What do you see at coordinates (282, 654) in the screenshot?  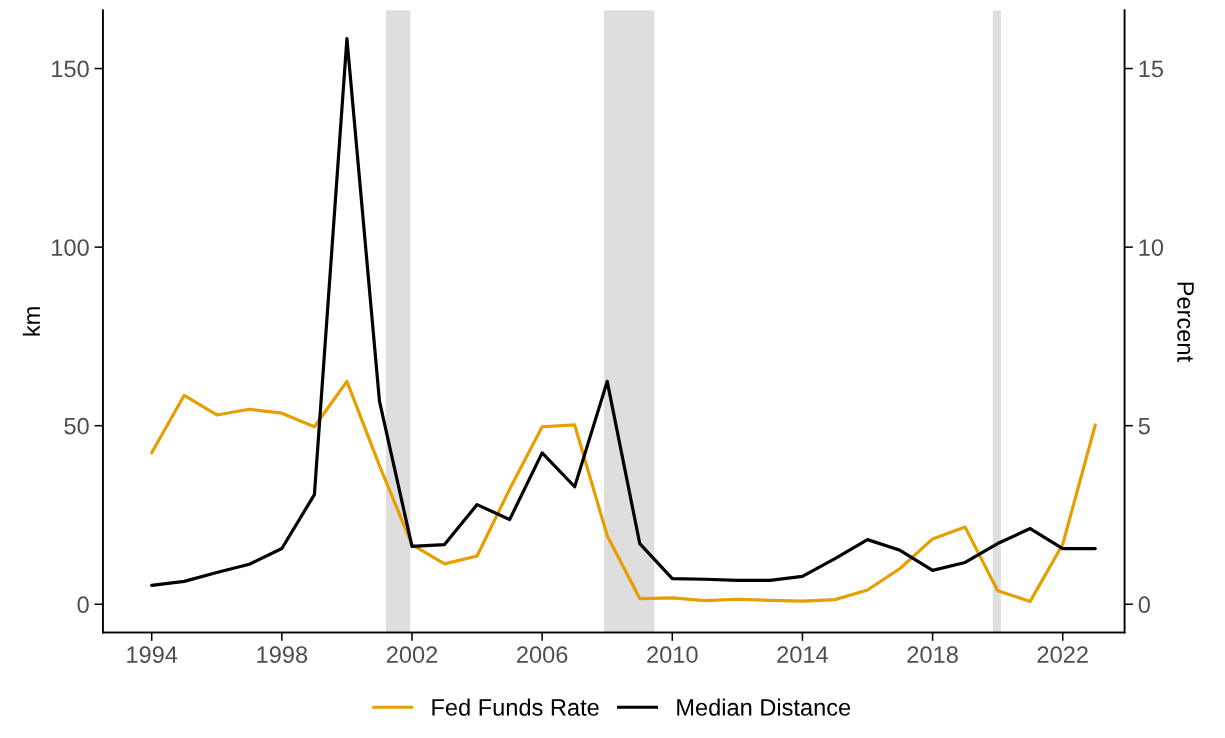 I see `x-tick-label: 1998` at bounding box center [282, 654].